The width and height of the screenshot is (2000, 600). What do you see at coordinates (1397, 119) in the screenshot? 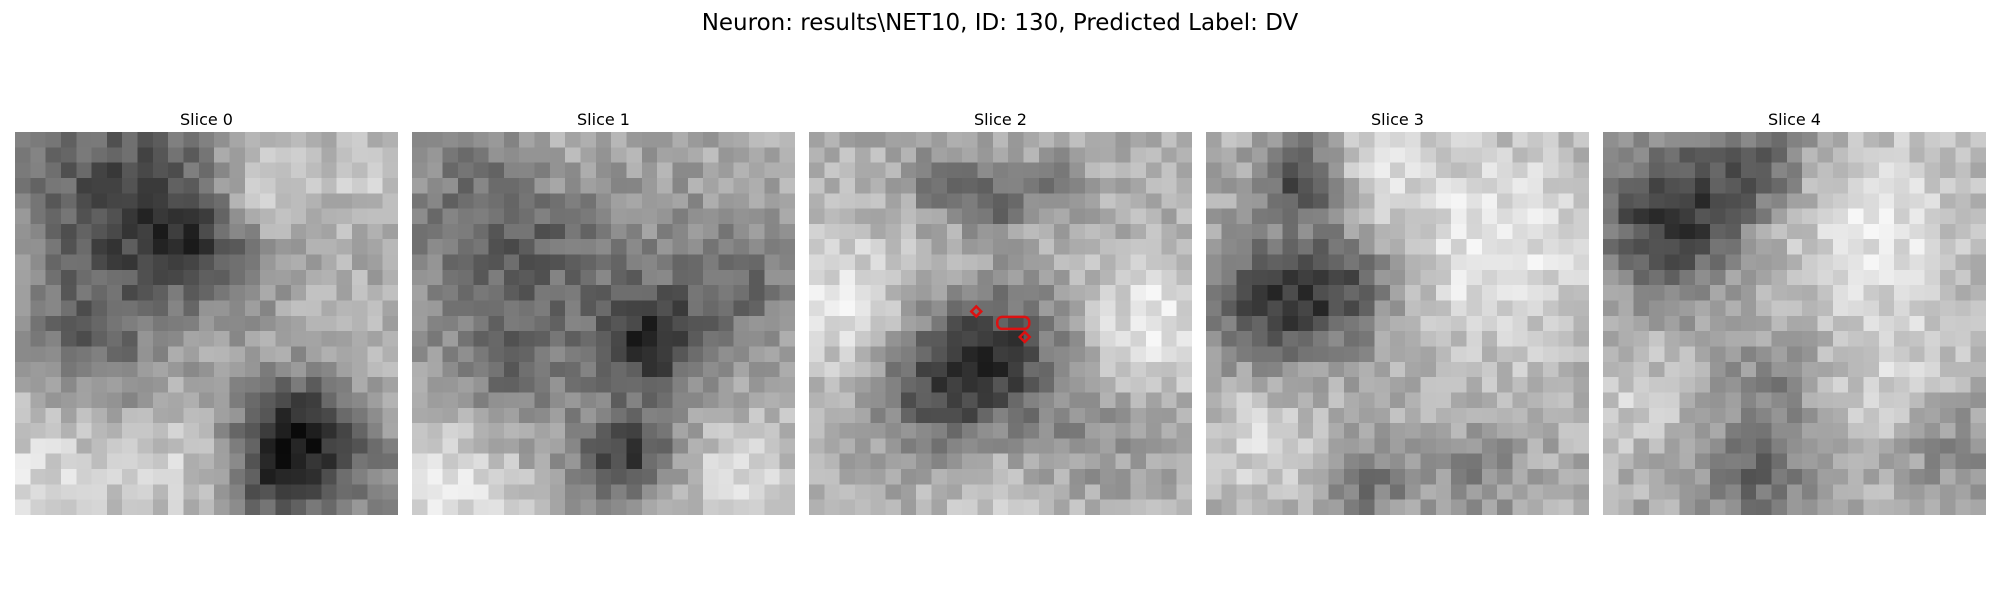
I see `slice-title: Slice 3` at bounding box center [1397, 119].